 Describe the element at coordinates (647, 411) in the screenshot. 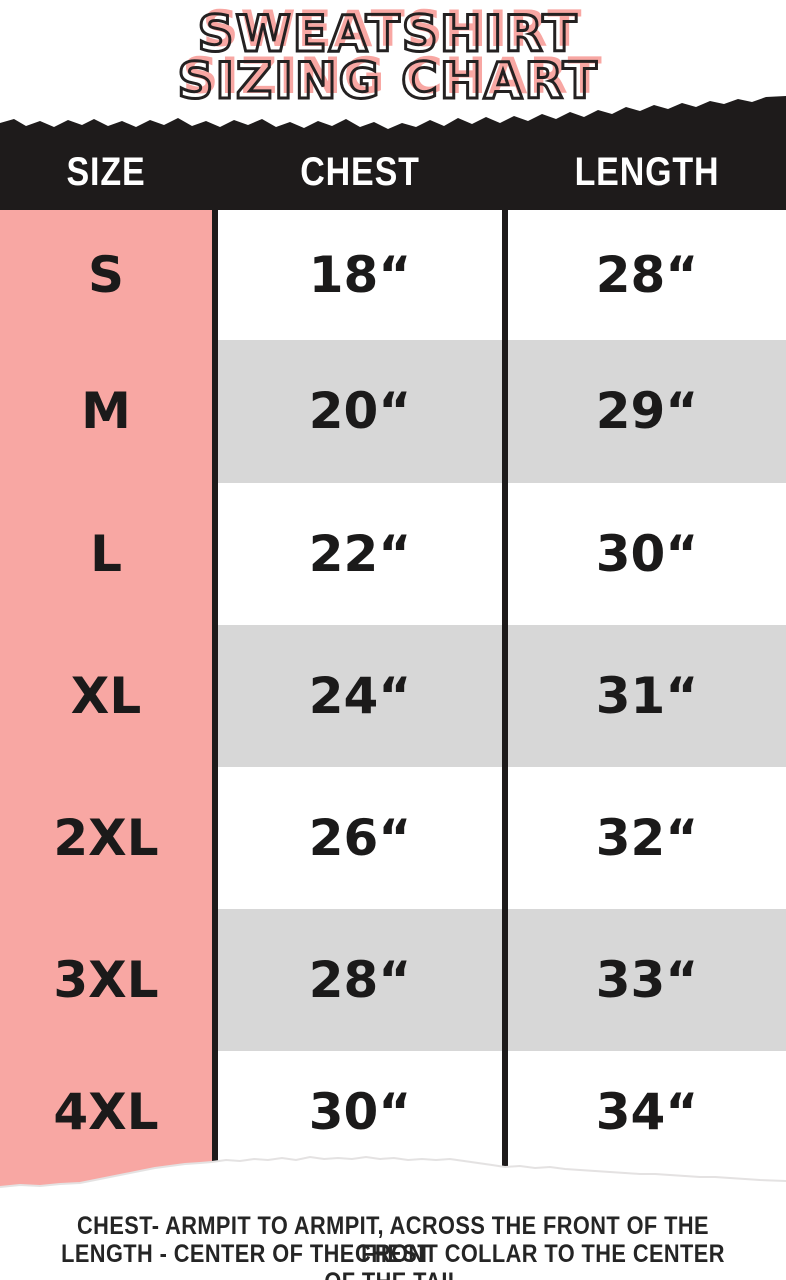

I see `length-cell: 29“` at that location.